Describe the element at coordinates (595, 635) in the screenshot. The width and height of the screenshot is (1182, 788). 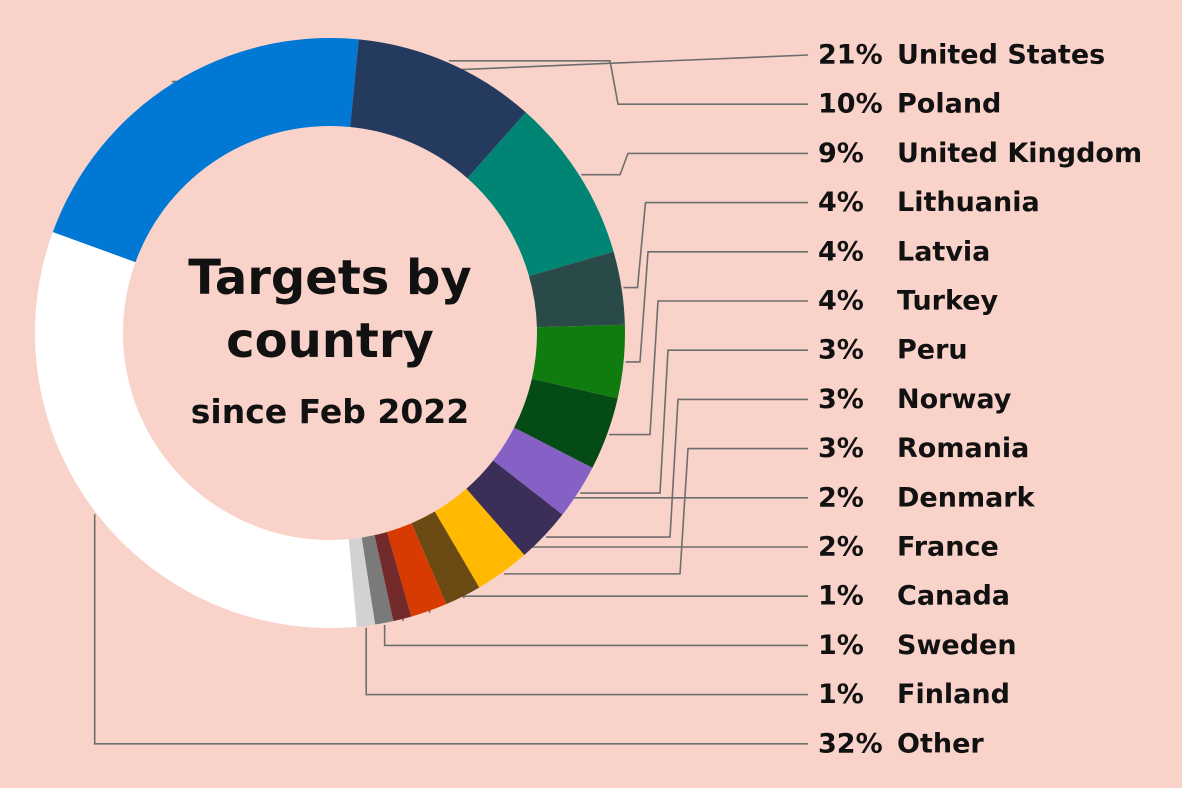
I see `leader-line-sweden` at that location.